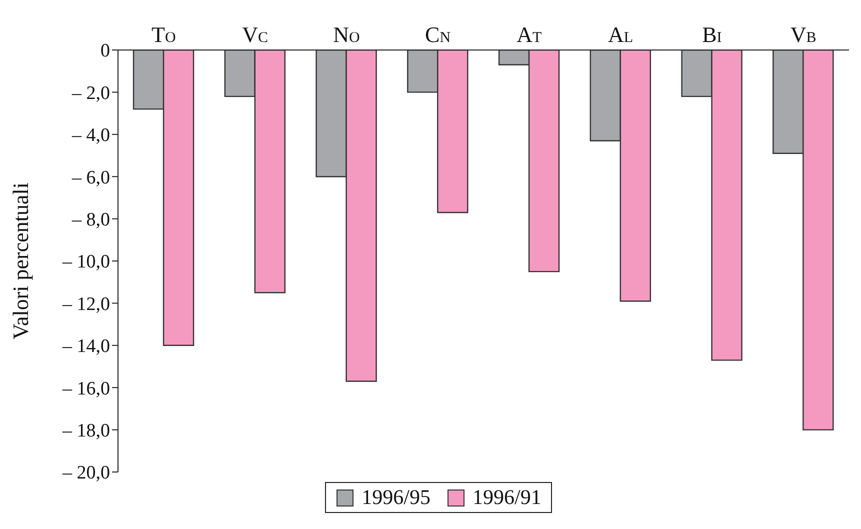 The image size is (861, 529). Describe the element at coordinates (90, 220) in the screenshot. I see `y-tick-label: – 8,0` at that location.